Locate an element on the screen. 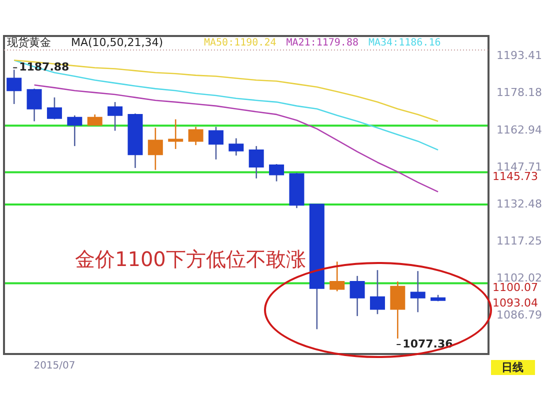 This screenshot has width=550, height=413. y-tick-label: 1162.94 is located at coordinates (519, 129).